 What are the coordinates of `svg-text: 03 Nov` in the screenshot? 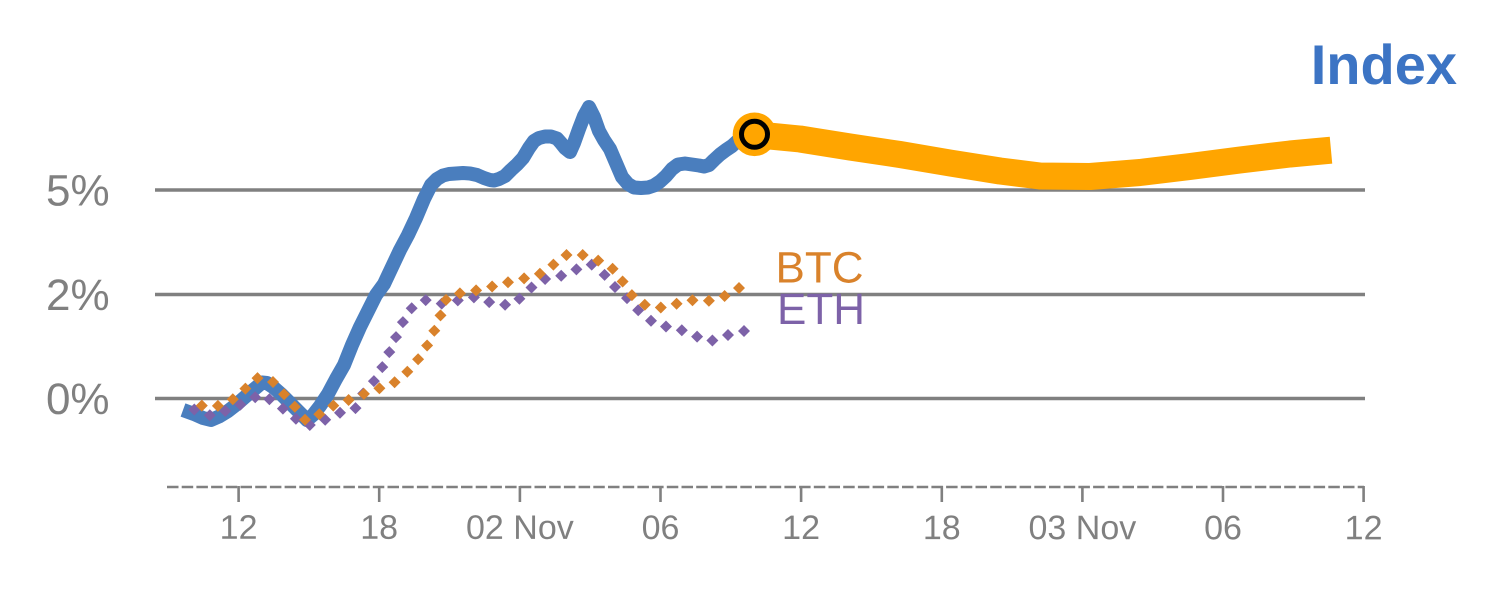 It's located at (1083, 528).